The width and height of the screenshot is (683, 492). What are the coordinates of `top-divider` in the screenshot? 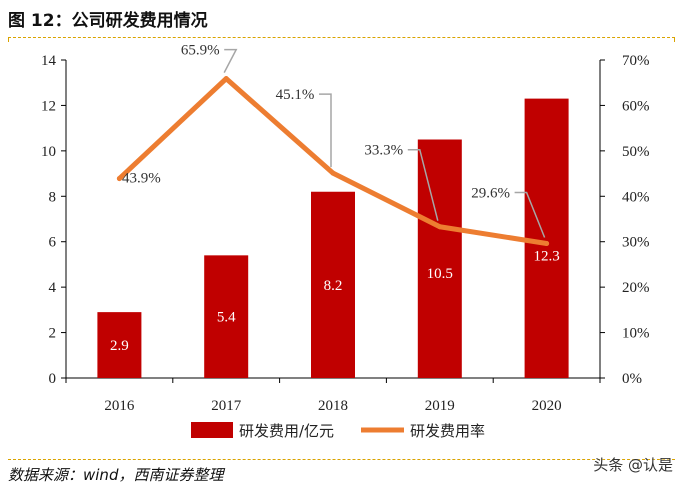 It's located at (341, 37).